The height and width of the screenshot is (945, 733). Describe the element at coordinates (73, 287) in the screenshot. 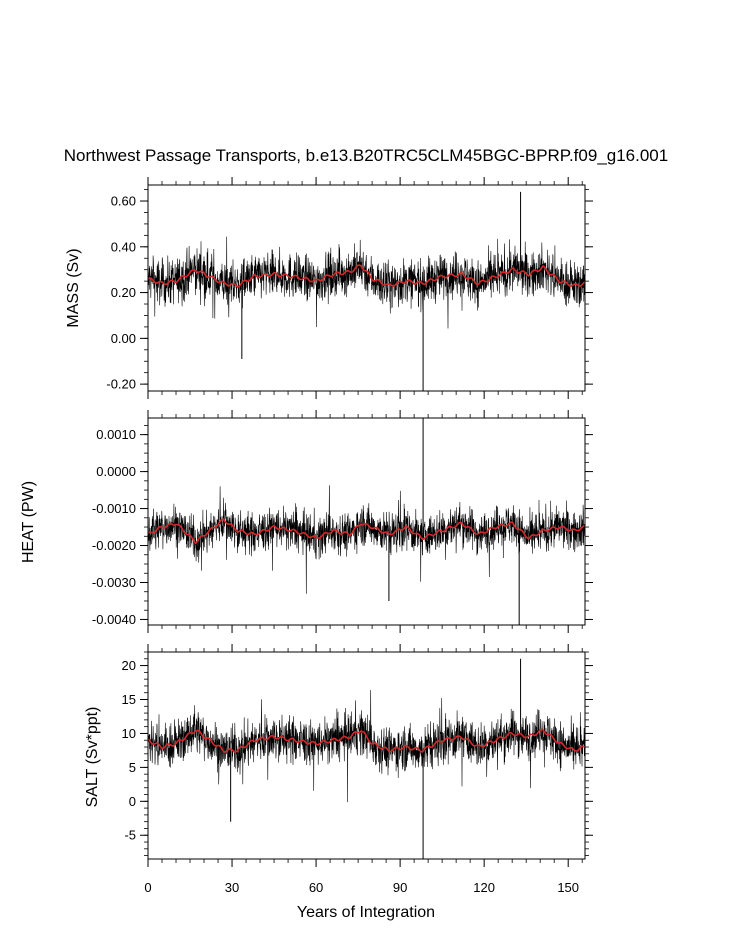

I see `mass-y-axis-label: MASS (Sv)` at that location.